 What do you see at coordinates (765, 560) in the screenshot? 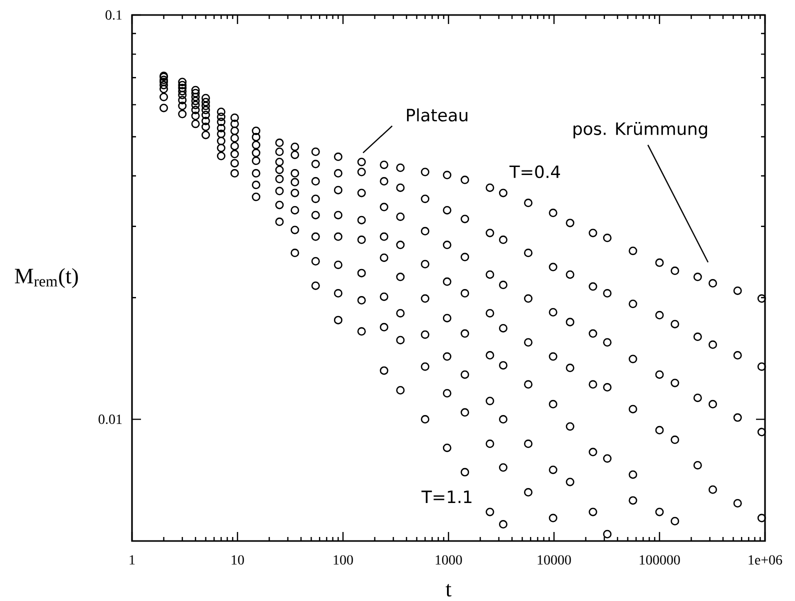
I see `x-tick-label: 1e+06` at bounding box center [765, 560].